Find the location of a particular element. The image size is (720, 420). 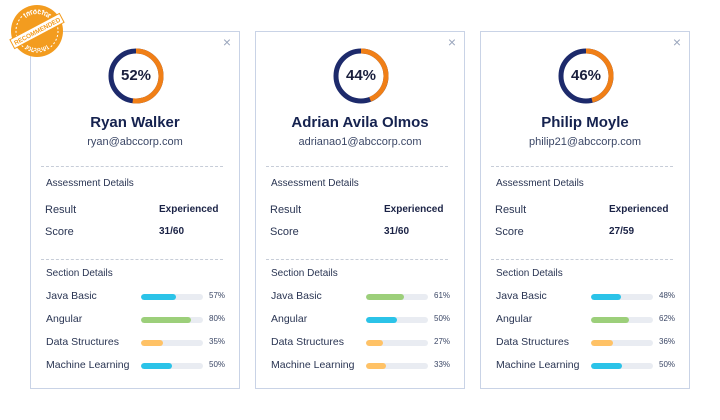

skill-row: Angular 80% is located at coordinates (135, 320).